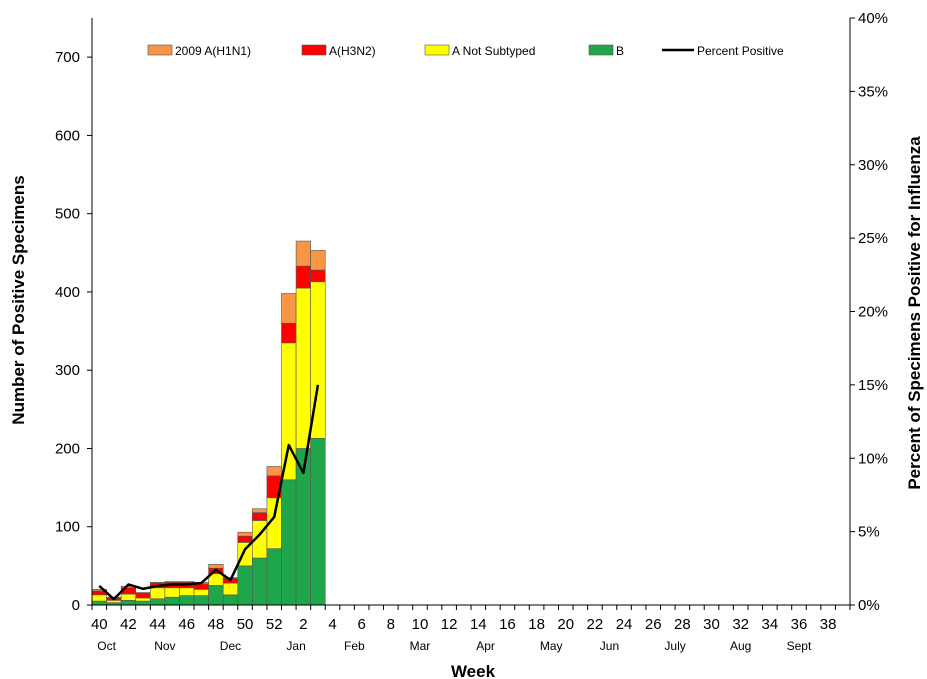 This screenshot has width=927, height=679. Describe the element at coordinates (828, 624) in the screenshot. I see `x-tick-label-38: 38` at that location.